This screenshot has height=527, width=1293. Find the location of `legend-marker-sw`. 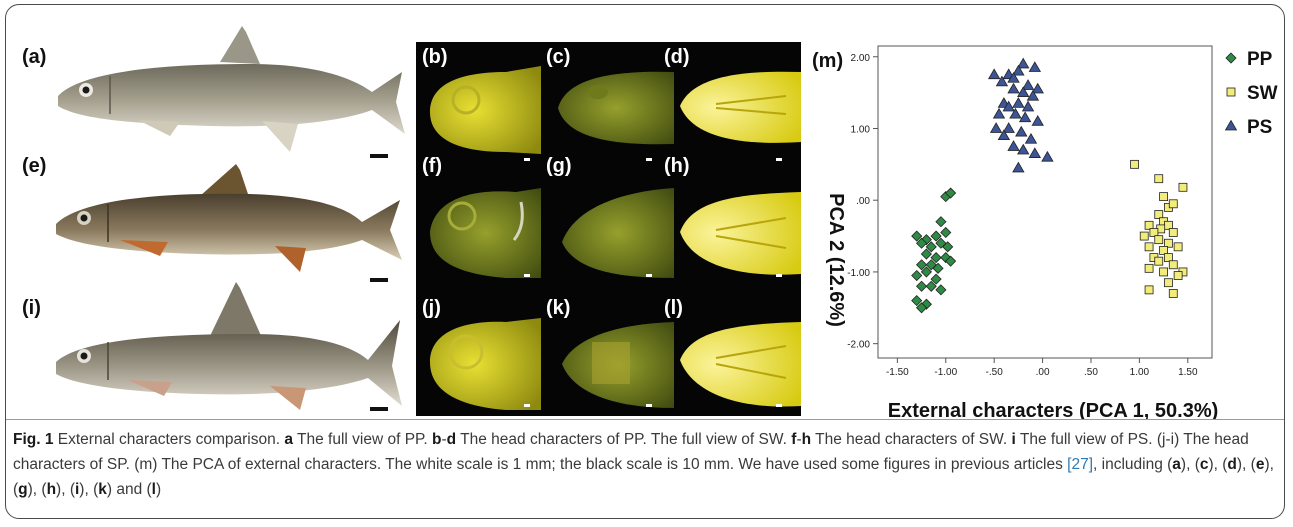

legend-marker-sw is located at coordinates (1231, 92).